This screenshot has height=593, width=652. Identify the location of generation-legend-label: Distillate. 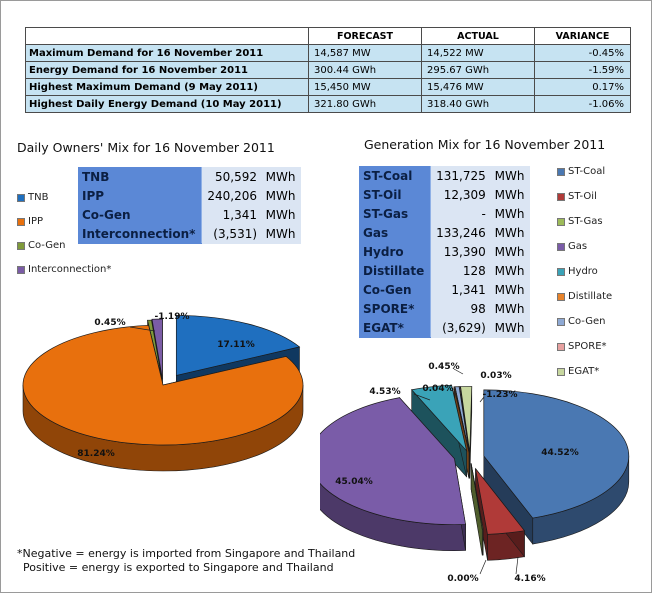
(590, 296).